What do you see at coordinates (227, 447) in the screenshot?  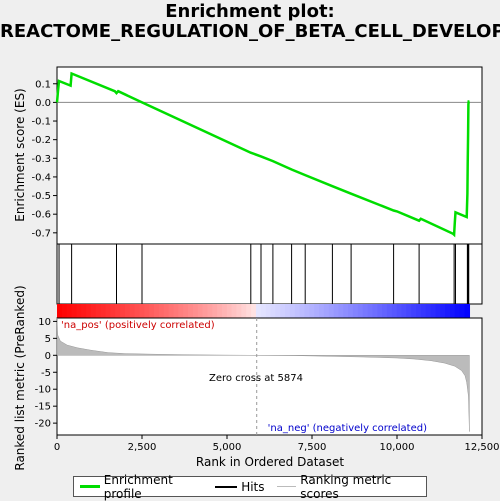 I see `x-tick-label: 5,000` at bounding box center [227, 447].